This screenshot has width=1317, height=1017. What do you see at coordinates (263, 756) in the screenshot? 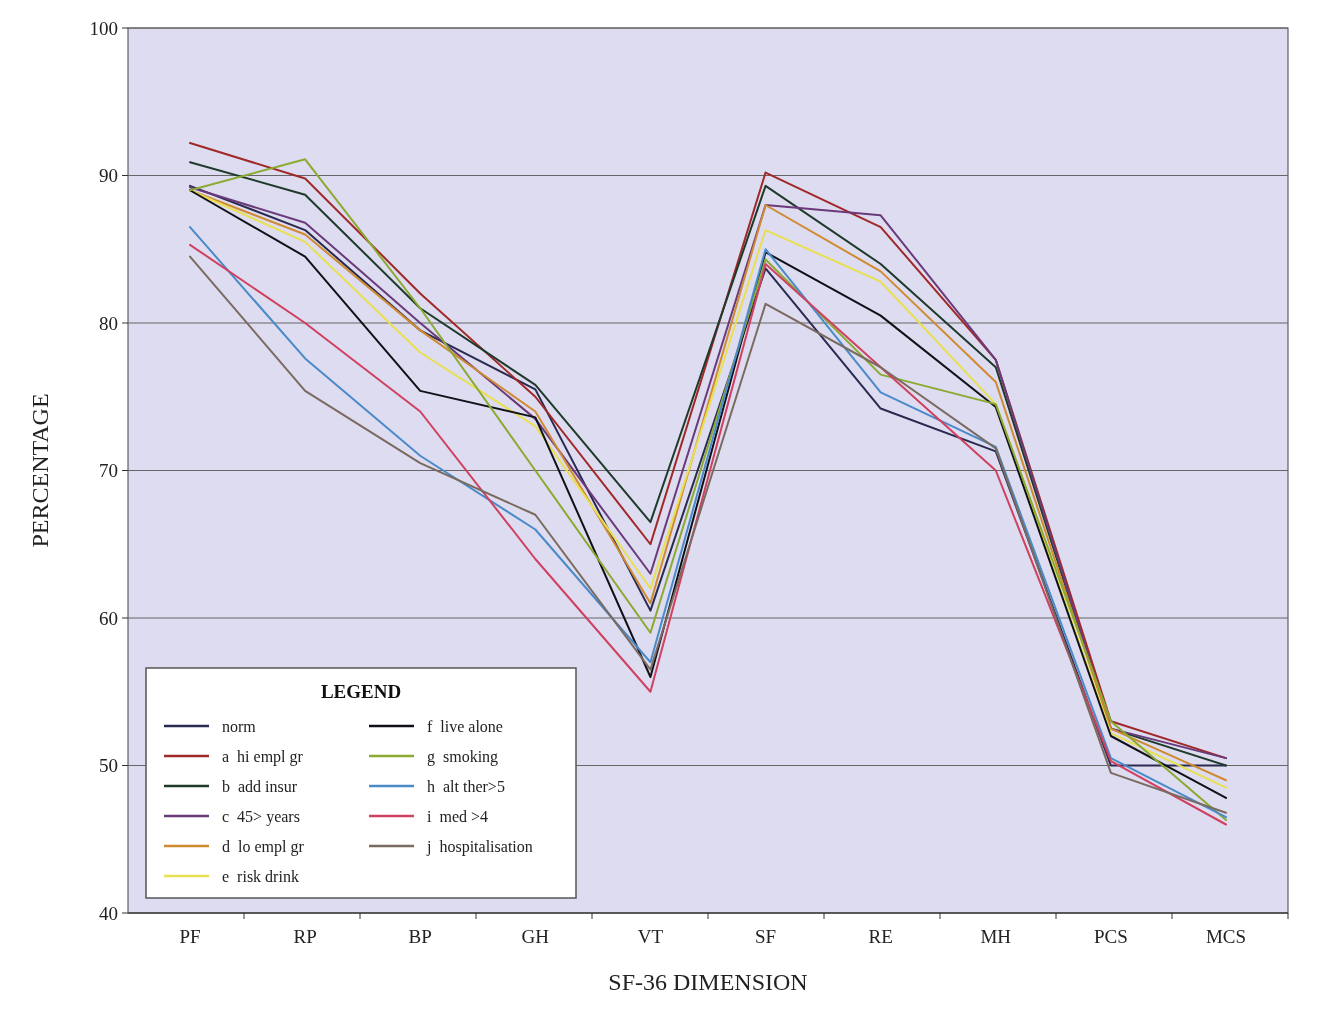
I see `legend-label: a hi empl gr` at bounding box center [263, 756].